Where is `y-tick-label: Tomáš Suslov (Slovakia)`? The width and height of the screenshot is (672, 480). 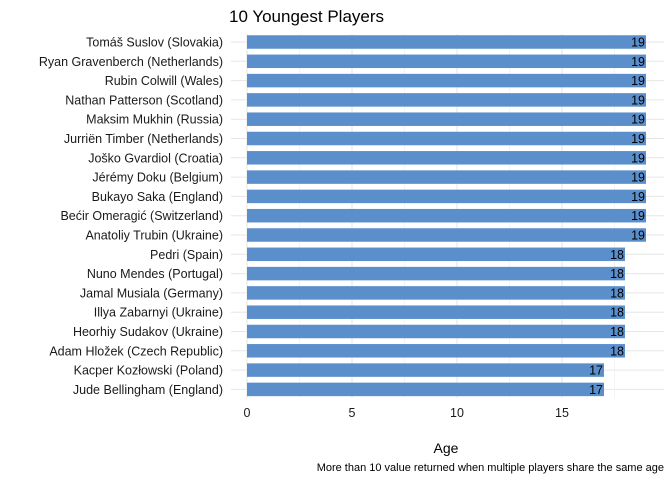
y-tick-label: Tomáš Suslov (Slovakia) is located at coordinates (154, 43).